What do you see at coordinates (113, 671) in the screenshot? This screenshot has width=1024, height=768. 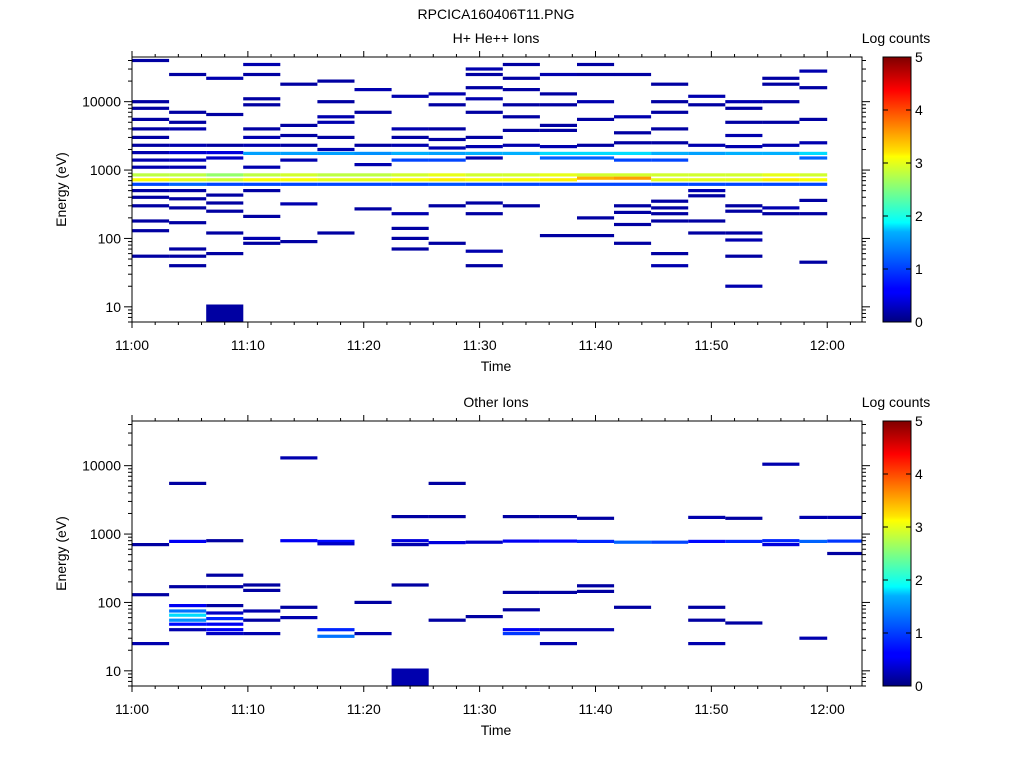 I see `y-tick-label: 10` at bounding box center [113, 671].